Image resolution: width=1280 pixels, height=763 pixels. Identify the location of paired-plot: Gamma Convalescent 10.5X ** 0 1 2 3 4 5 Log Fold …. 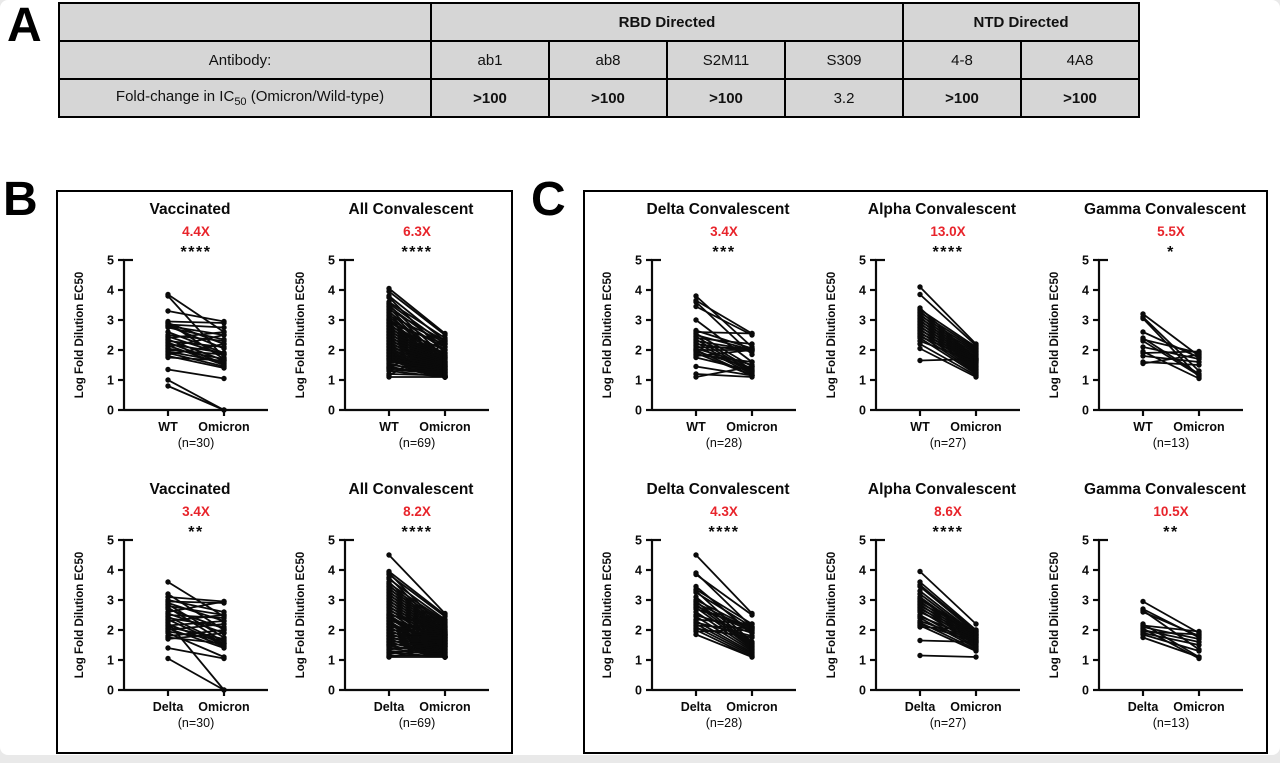
(1147, 605).